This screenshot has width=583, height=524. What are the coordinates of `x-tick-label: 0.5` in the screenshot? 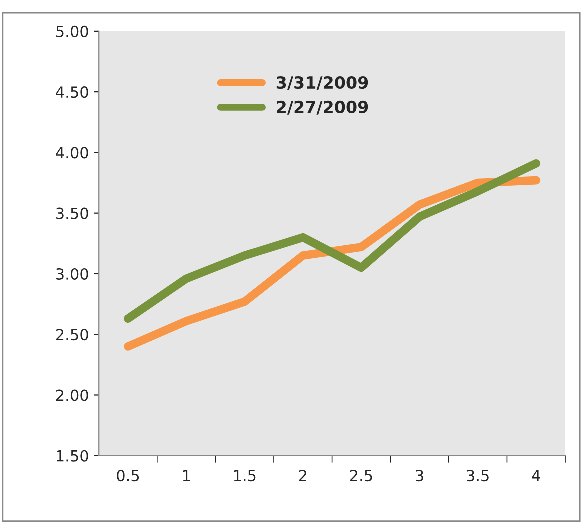 It's located at (128, 476).